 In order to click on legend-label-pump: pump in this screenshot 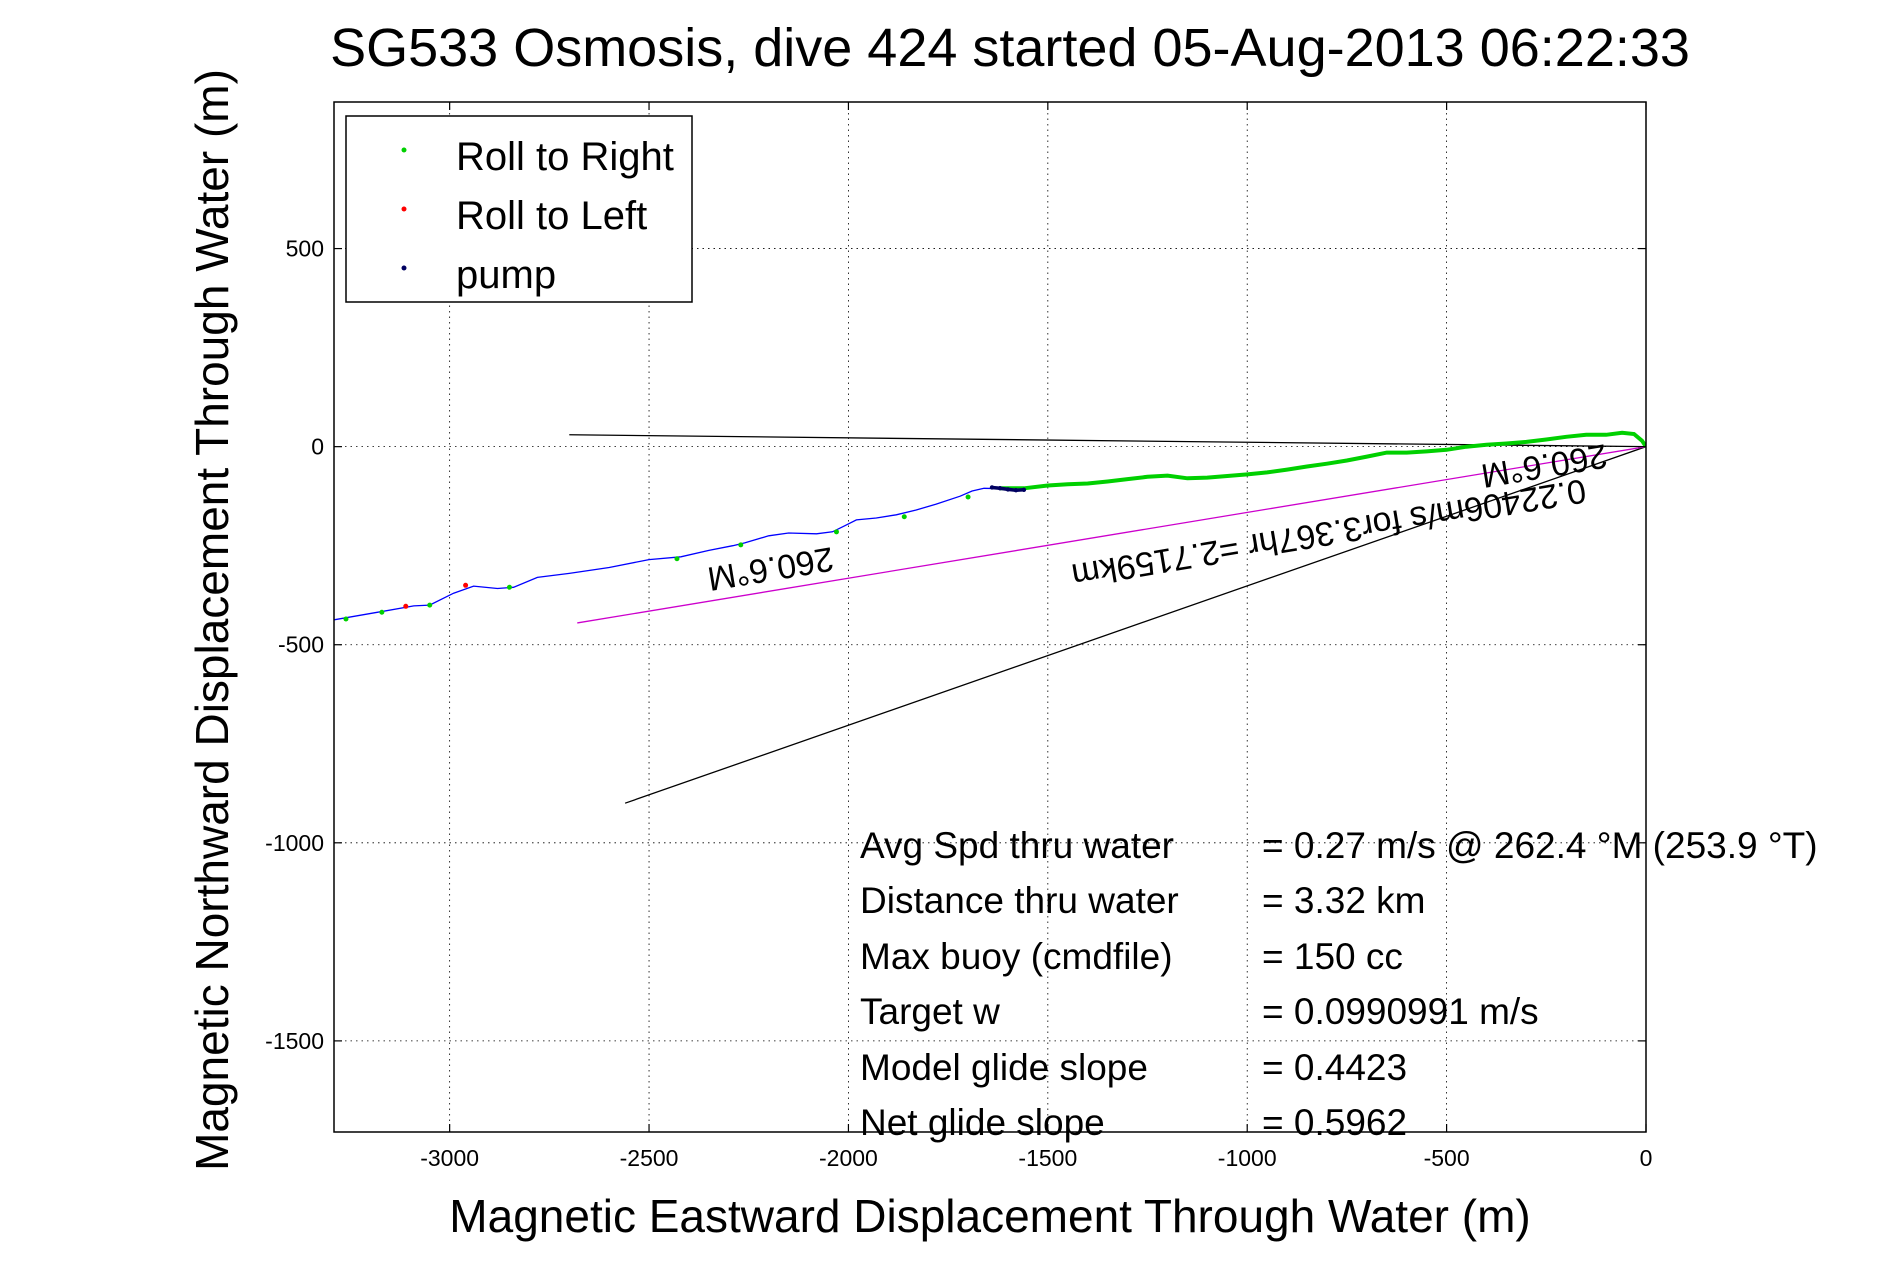, I will do `click(506, 275)`.